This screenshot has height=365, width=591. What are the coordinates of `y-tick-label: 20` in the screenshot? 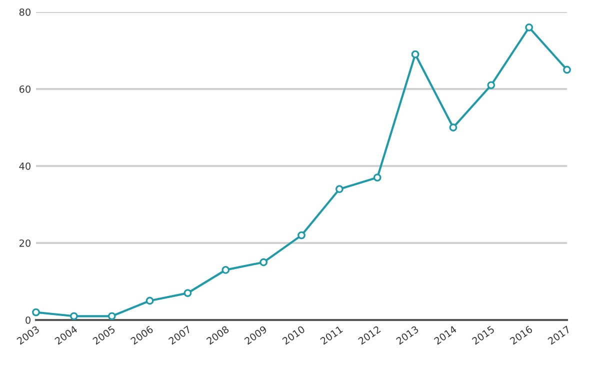 It's located at (24, 243).